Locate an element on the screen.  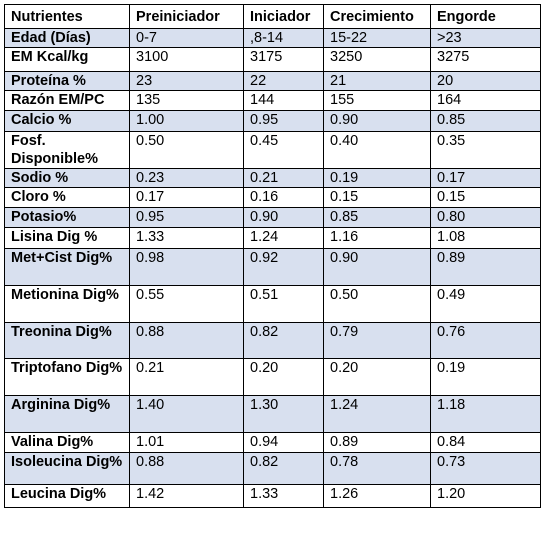
nutrient-label: Proteína % is located at coordinates (67, 81).